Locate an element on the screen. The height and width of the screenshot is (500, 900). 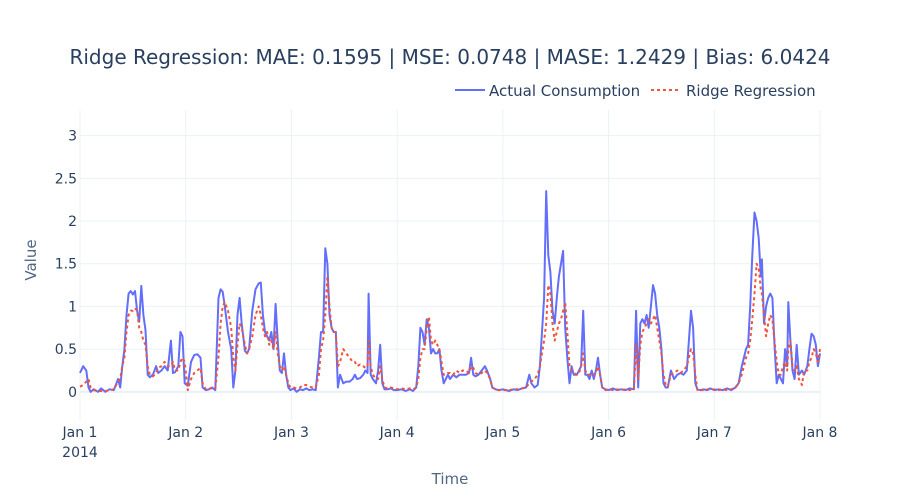
y-tick-label: 0 is located at coordinates (72, 393).